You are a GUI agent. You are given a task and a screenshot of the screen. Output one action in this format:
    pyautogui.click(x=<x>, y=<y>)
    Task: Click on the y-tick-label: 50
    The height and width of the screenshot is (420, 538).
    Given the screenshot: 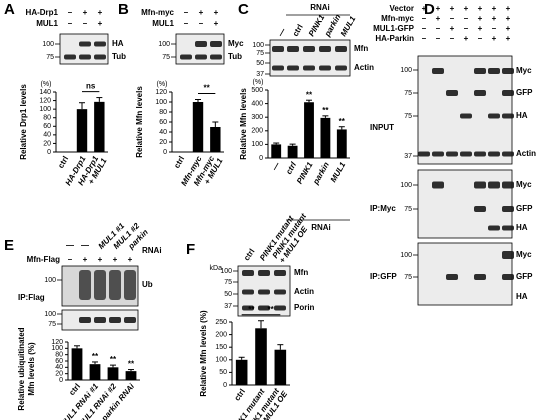 What is the action you would take?
    pyautogui.click(x=223, y=372)
    